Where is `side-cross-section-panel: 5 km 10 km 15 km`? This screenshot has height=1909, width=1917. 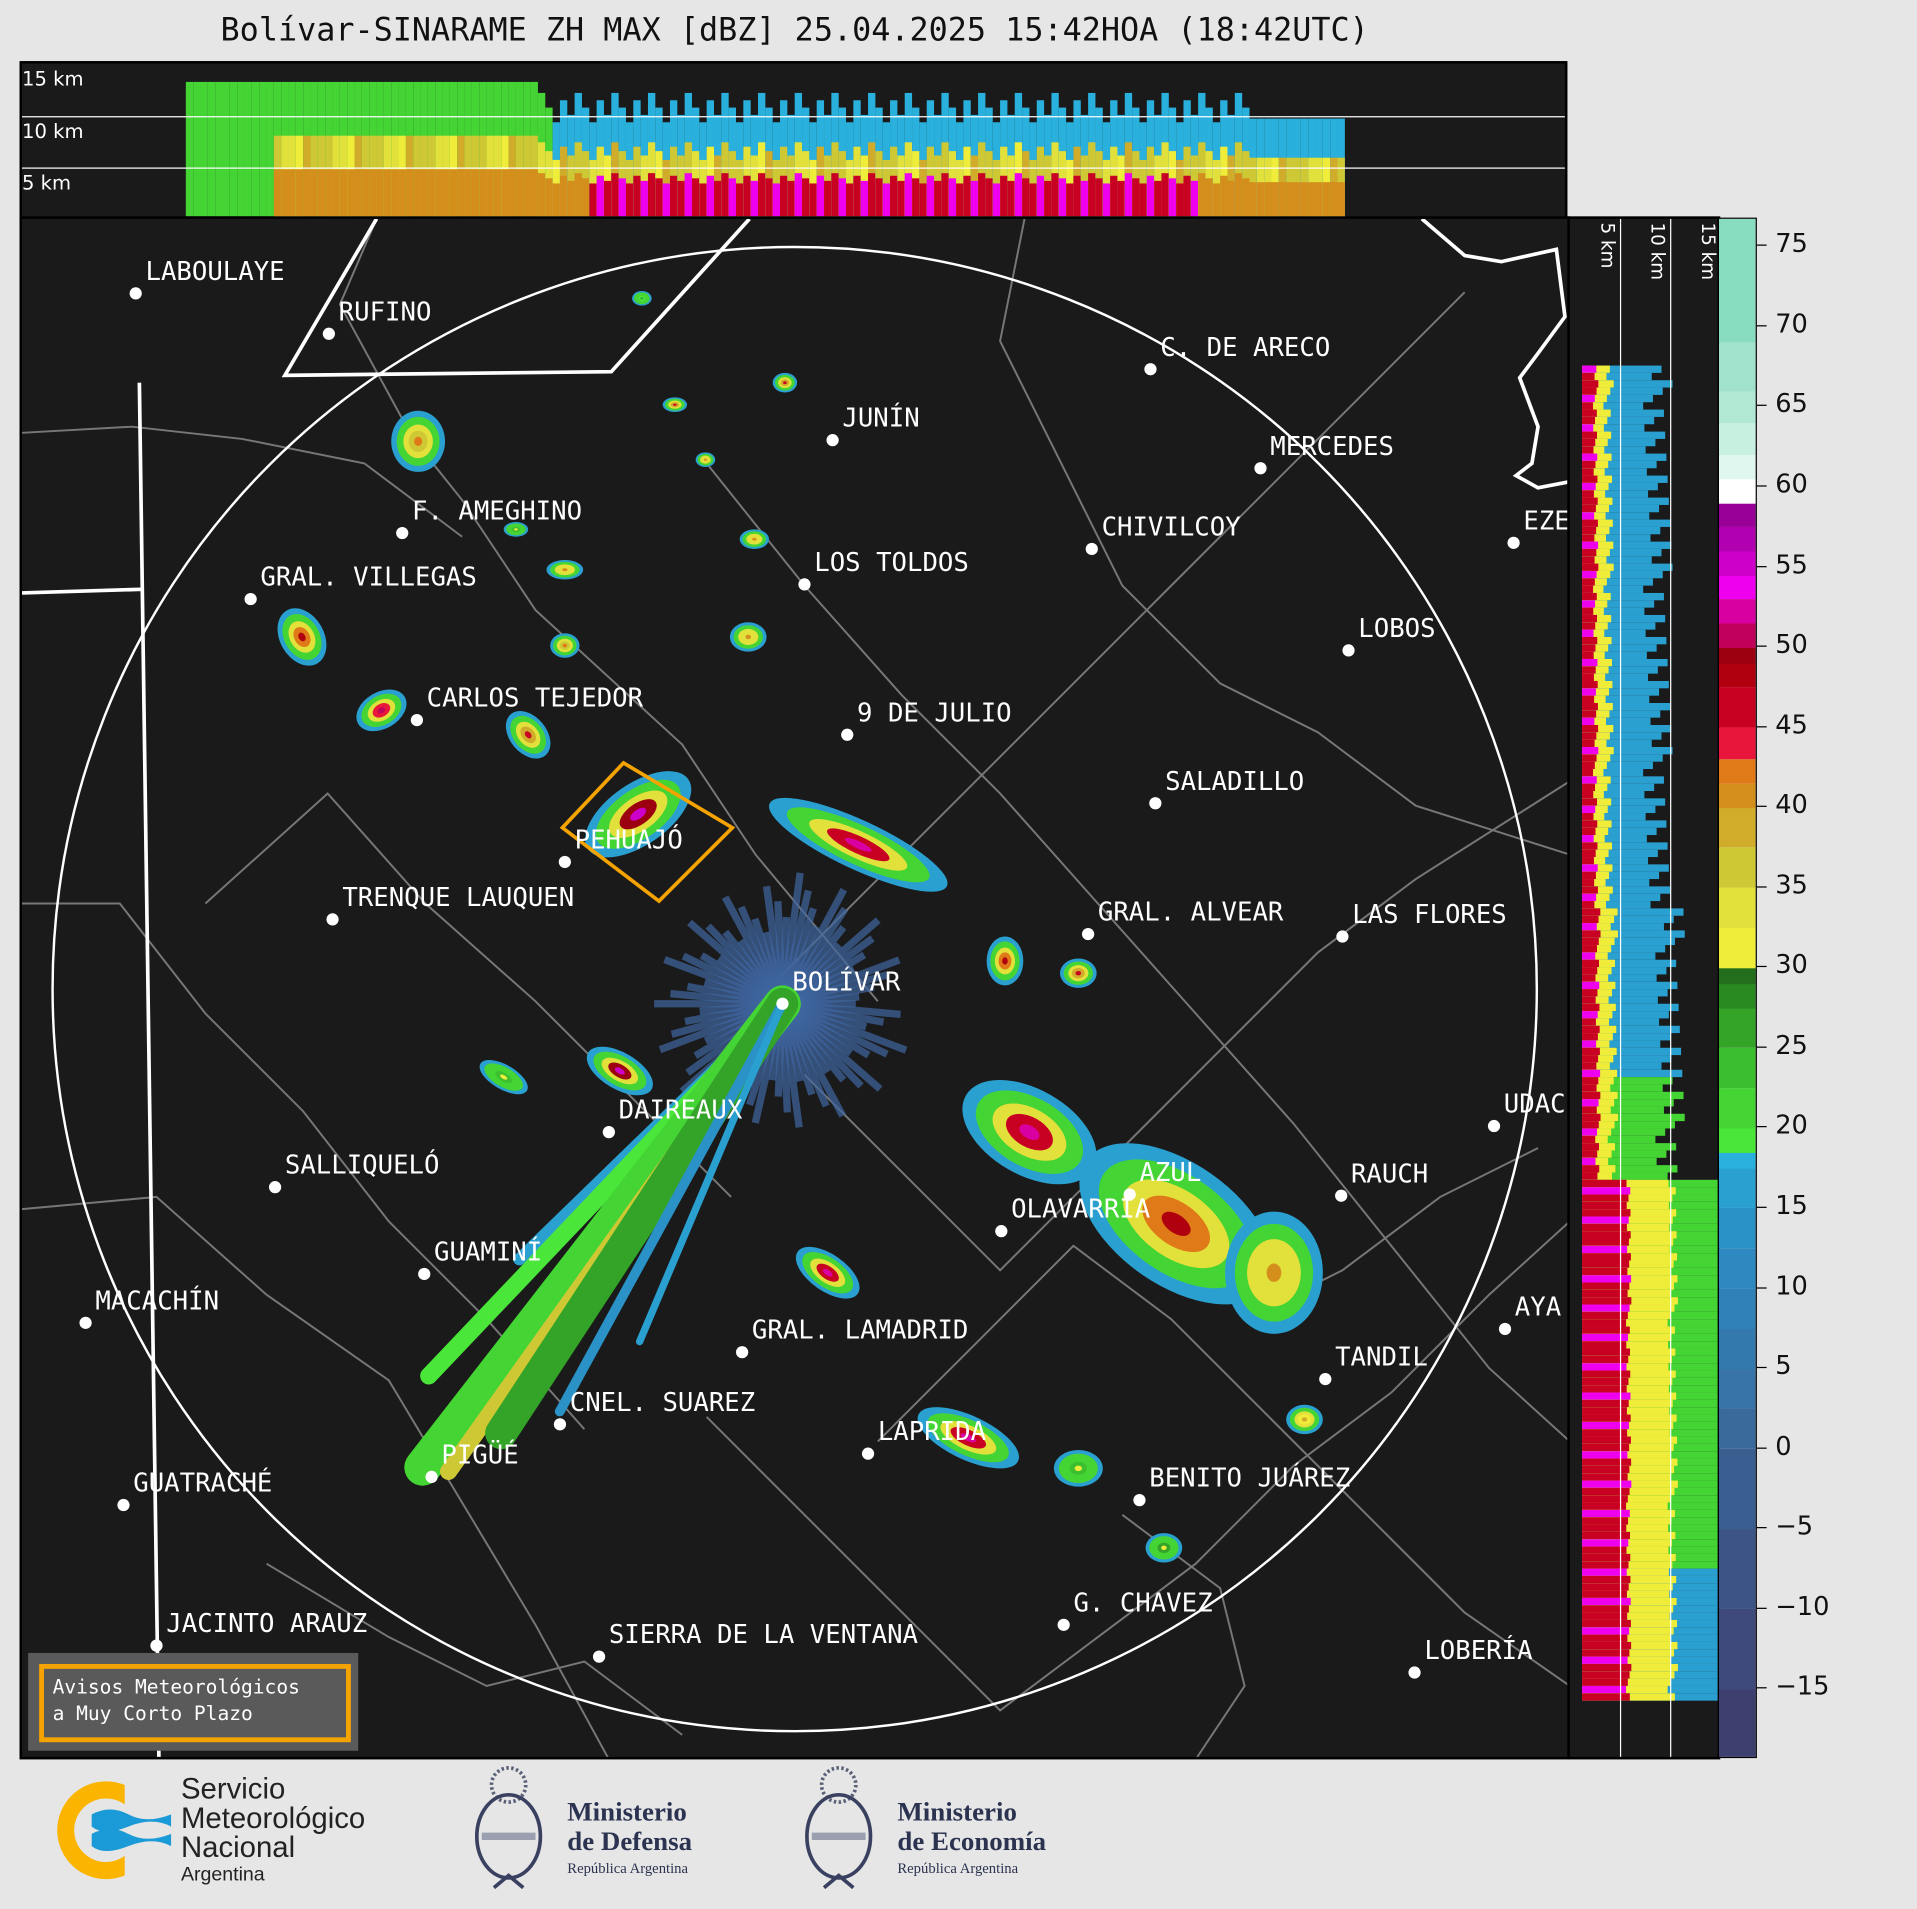
side-cross-section-panel: 5 km 10 km 15 km is located at coordinates (1644, 988).